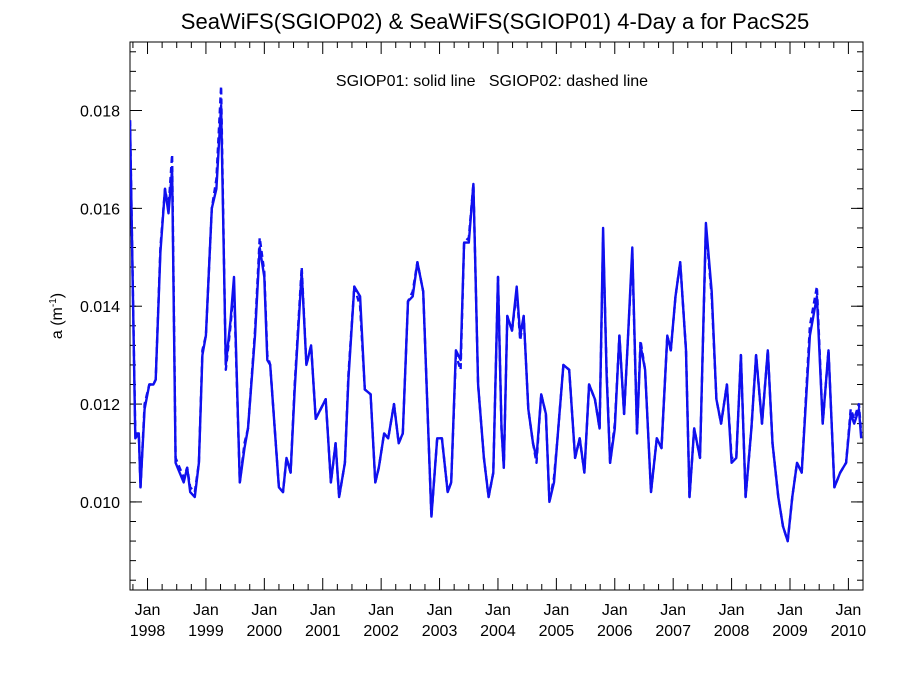 Image resolution: width=900 pixels, height=675 pixels. I want to click on x-tick-label-year: 2009, so click(790, 631).